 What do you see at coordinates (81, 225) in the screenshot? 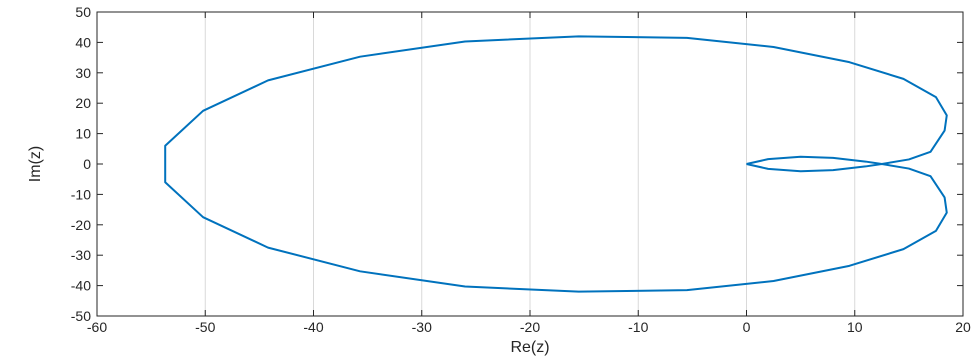
I see `y-tick-label: -20` at bounding box center [81, 225].